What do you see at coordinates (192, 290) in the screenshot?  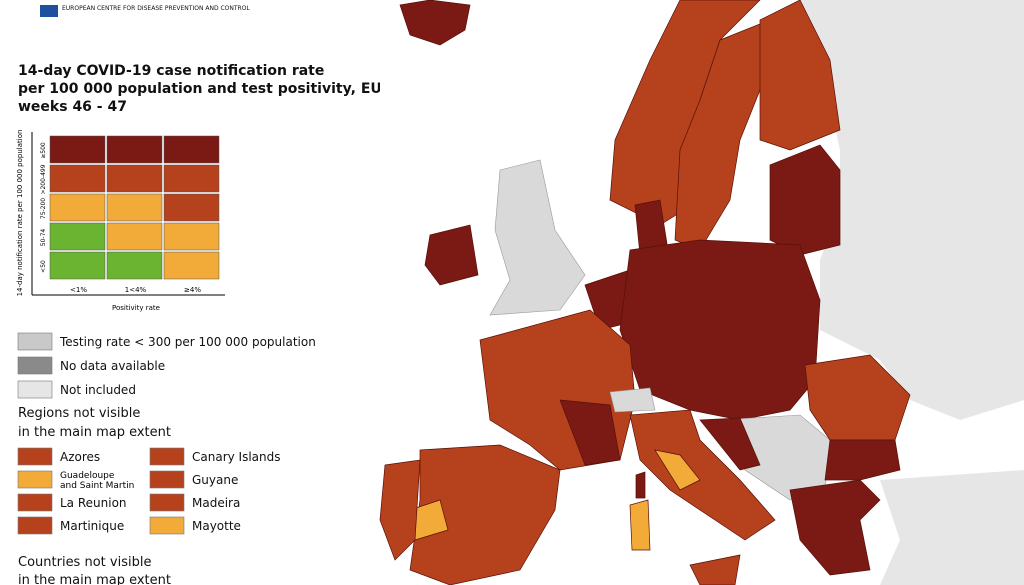 I see `column-label: ≥4%` at bounding box center [192, 290].